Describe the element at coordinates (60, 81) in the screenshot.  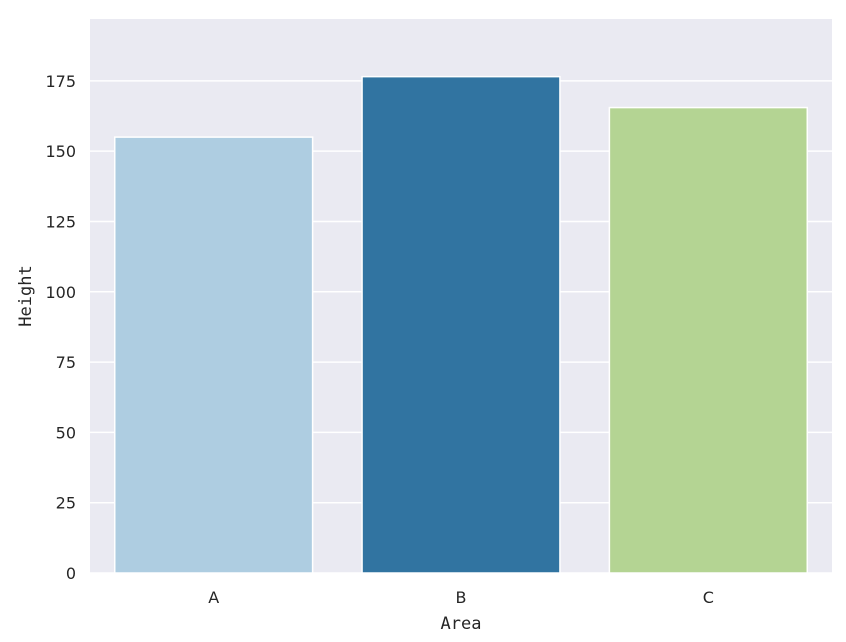
I see `y-tick-label: 175` at that location.